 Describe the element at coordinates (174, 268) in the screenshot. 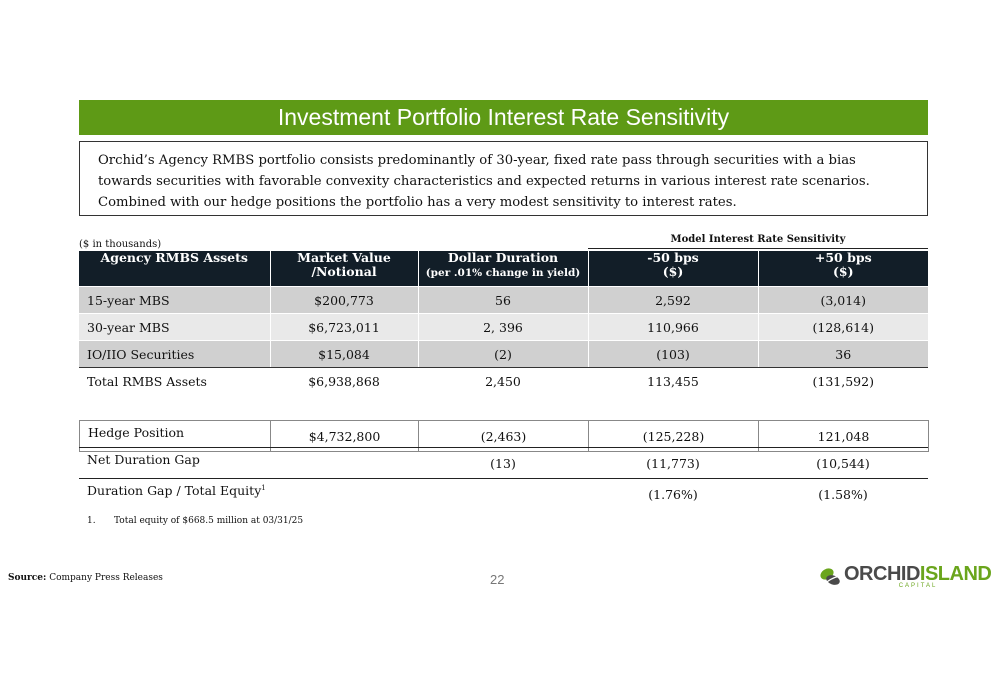

I see `col-header-asset: Agency RMBS Assets` at that location.